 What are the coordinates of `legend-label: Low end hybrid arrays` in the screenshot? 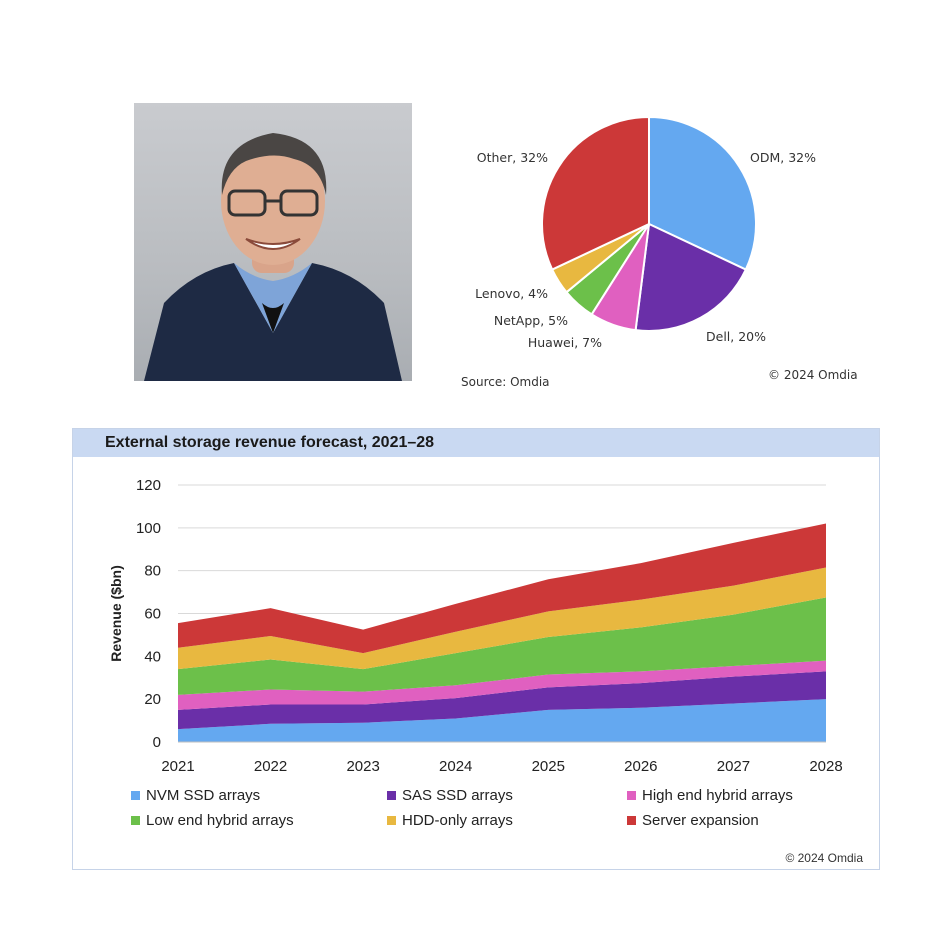 It's located at (220, 820).